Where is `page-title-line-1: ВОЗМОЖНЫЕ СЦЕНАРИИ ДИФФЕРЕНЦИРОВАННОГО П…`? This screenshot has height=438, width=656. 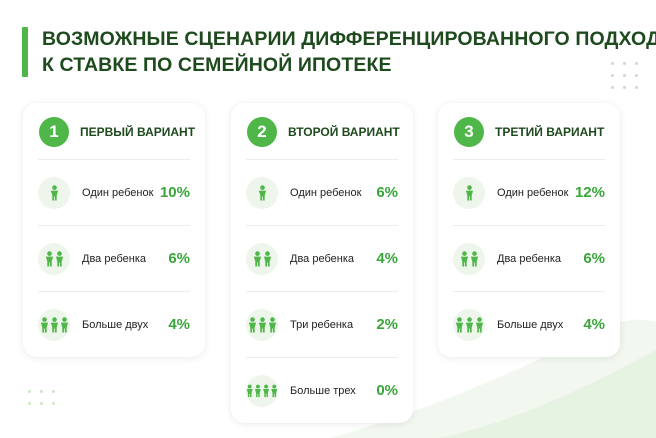 page-title-line-1: ВОЗМОЖНЫЕ СЦЕНАРИИ ДИФФЕРЕНЦИРОВАННОГО П… is located at coordinates (349, 39).